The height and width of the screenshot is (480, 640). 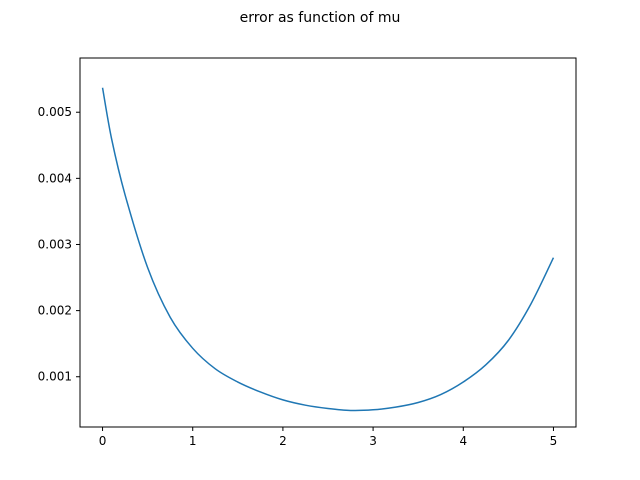 What do you see at coordinates (55, 377) in the screenshot?
I see `y-tick-label: 0.001` at bounding box center [55, 377].